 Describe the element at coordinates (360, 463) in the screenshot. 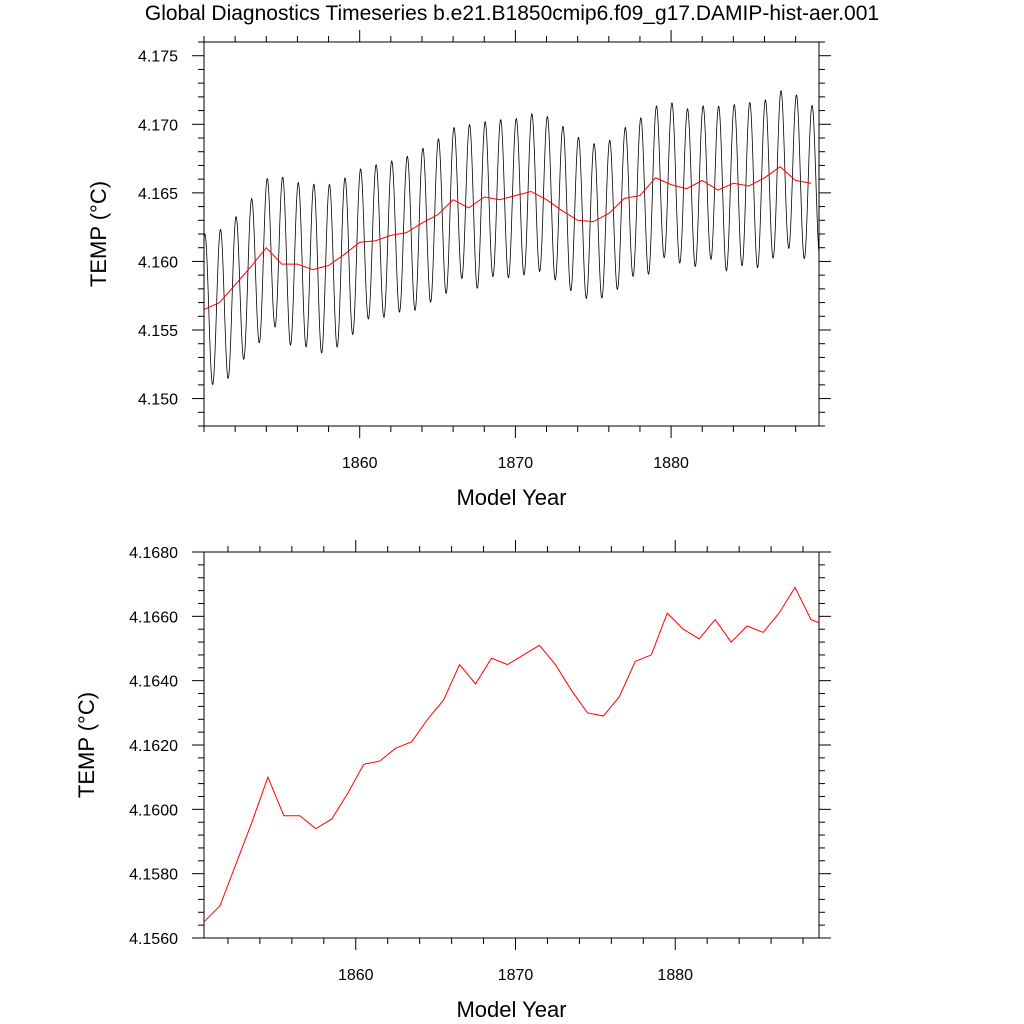

I see `top-x-tick-label: 1860` at that location.